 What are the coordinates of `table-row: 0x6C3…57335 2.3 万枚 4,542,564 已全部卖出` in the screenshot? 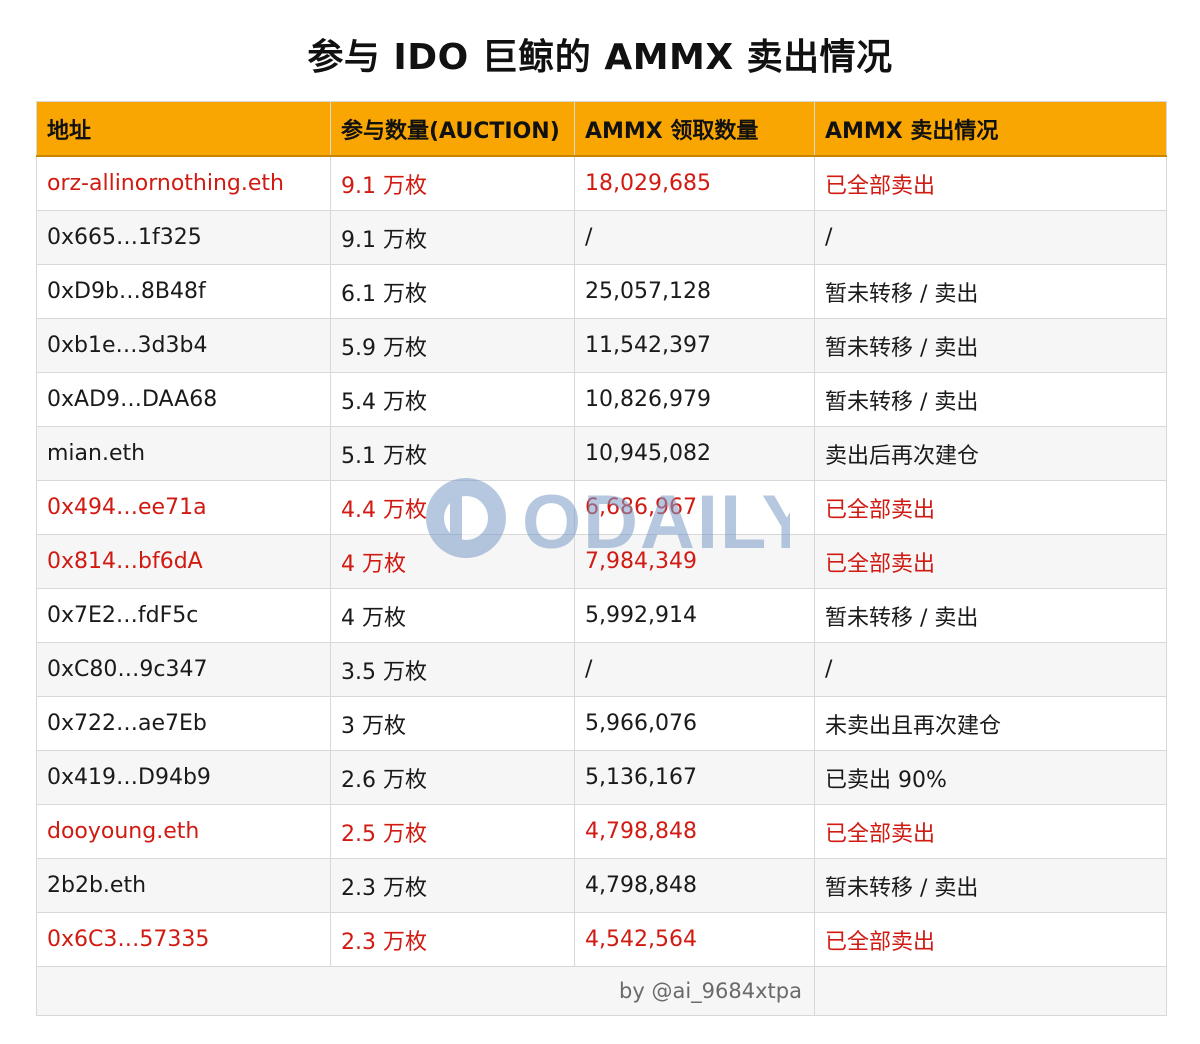 It's located at (601, 939).